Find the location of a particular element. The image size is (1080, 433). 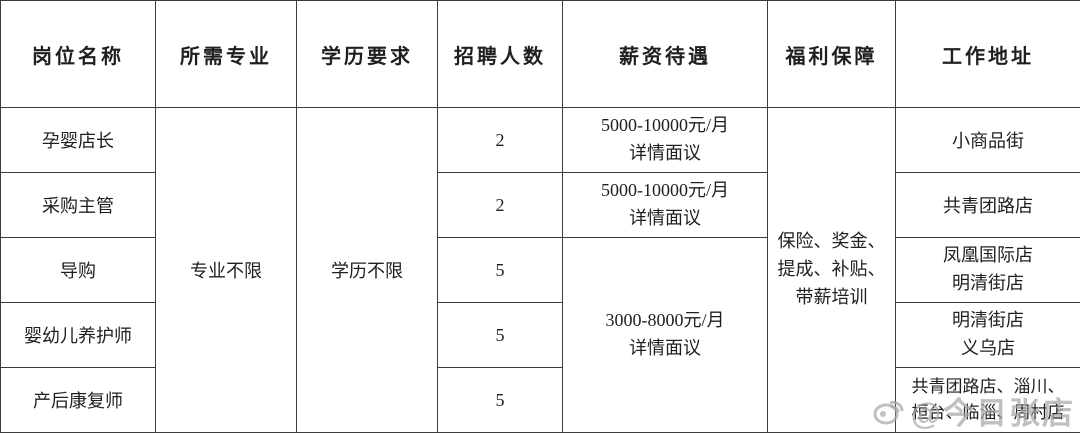

cell-major-merged: 专业不限 is located at coordinates (226, 270).